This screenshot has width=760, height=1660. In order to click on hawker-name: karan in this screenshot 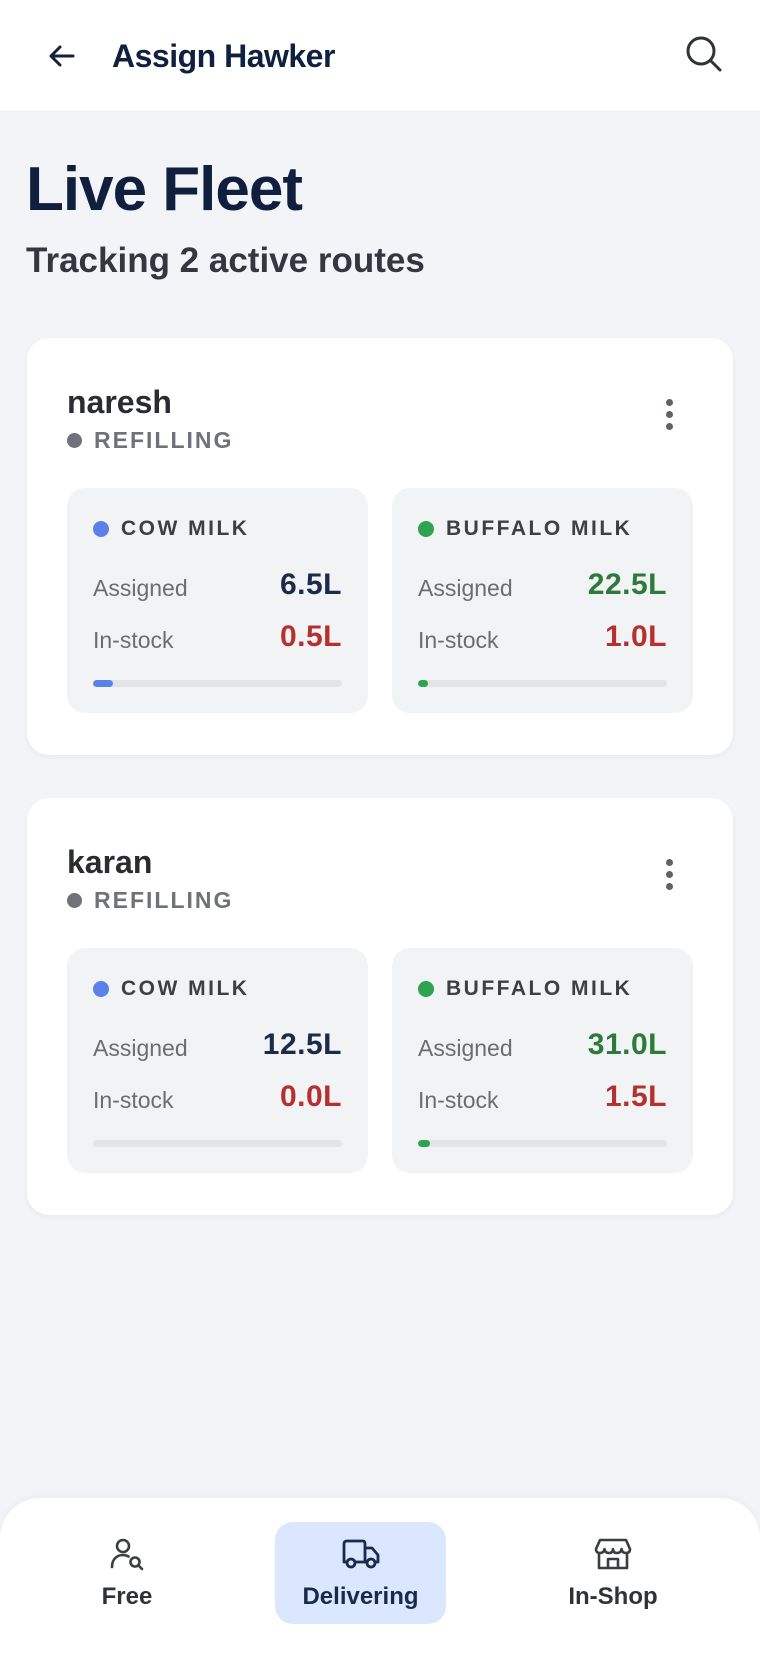, I will do `click(110, 862)`.